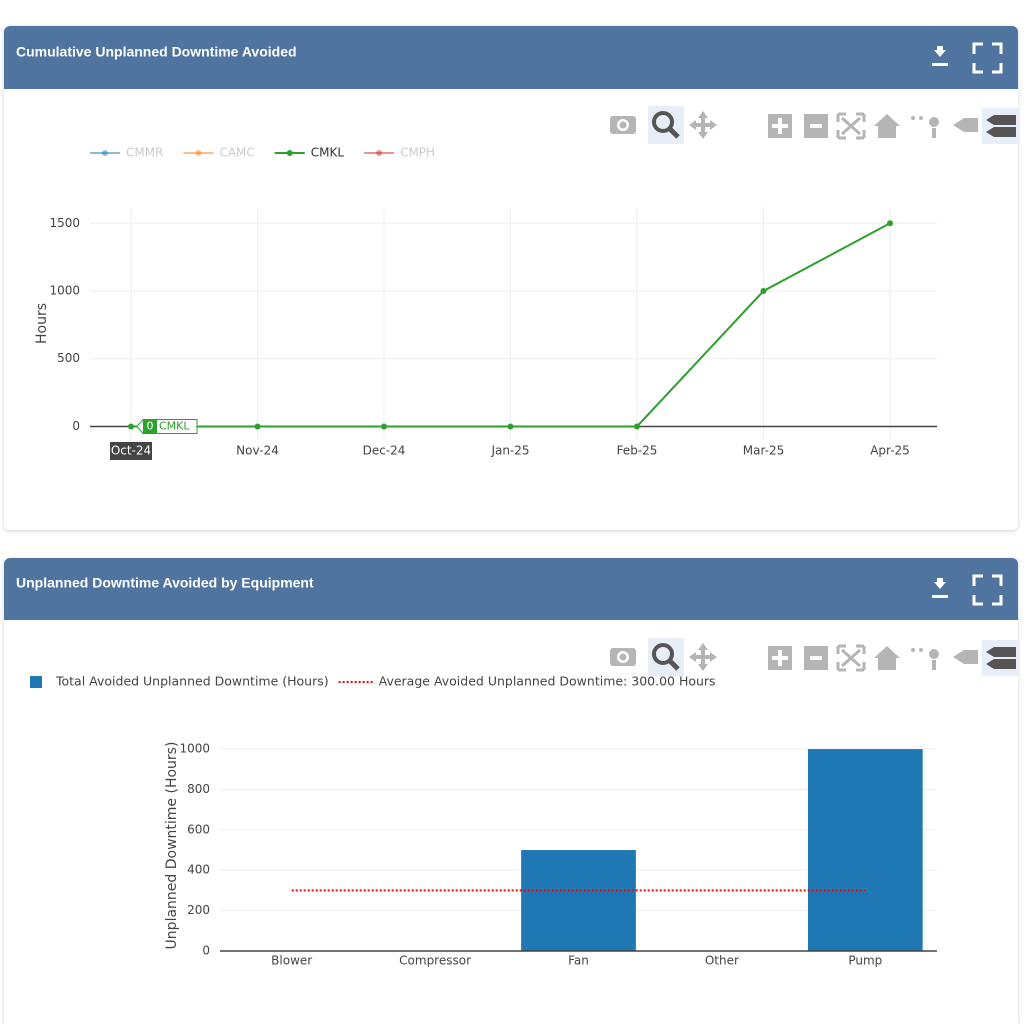  Describe the element at coordinates (198, 910) in the screenshot. I see `y-tick-label: 200` at that location.